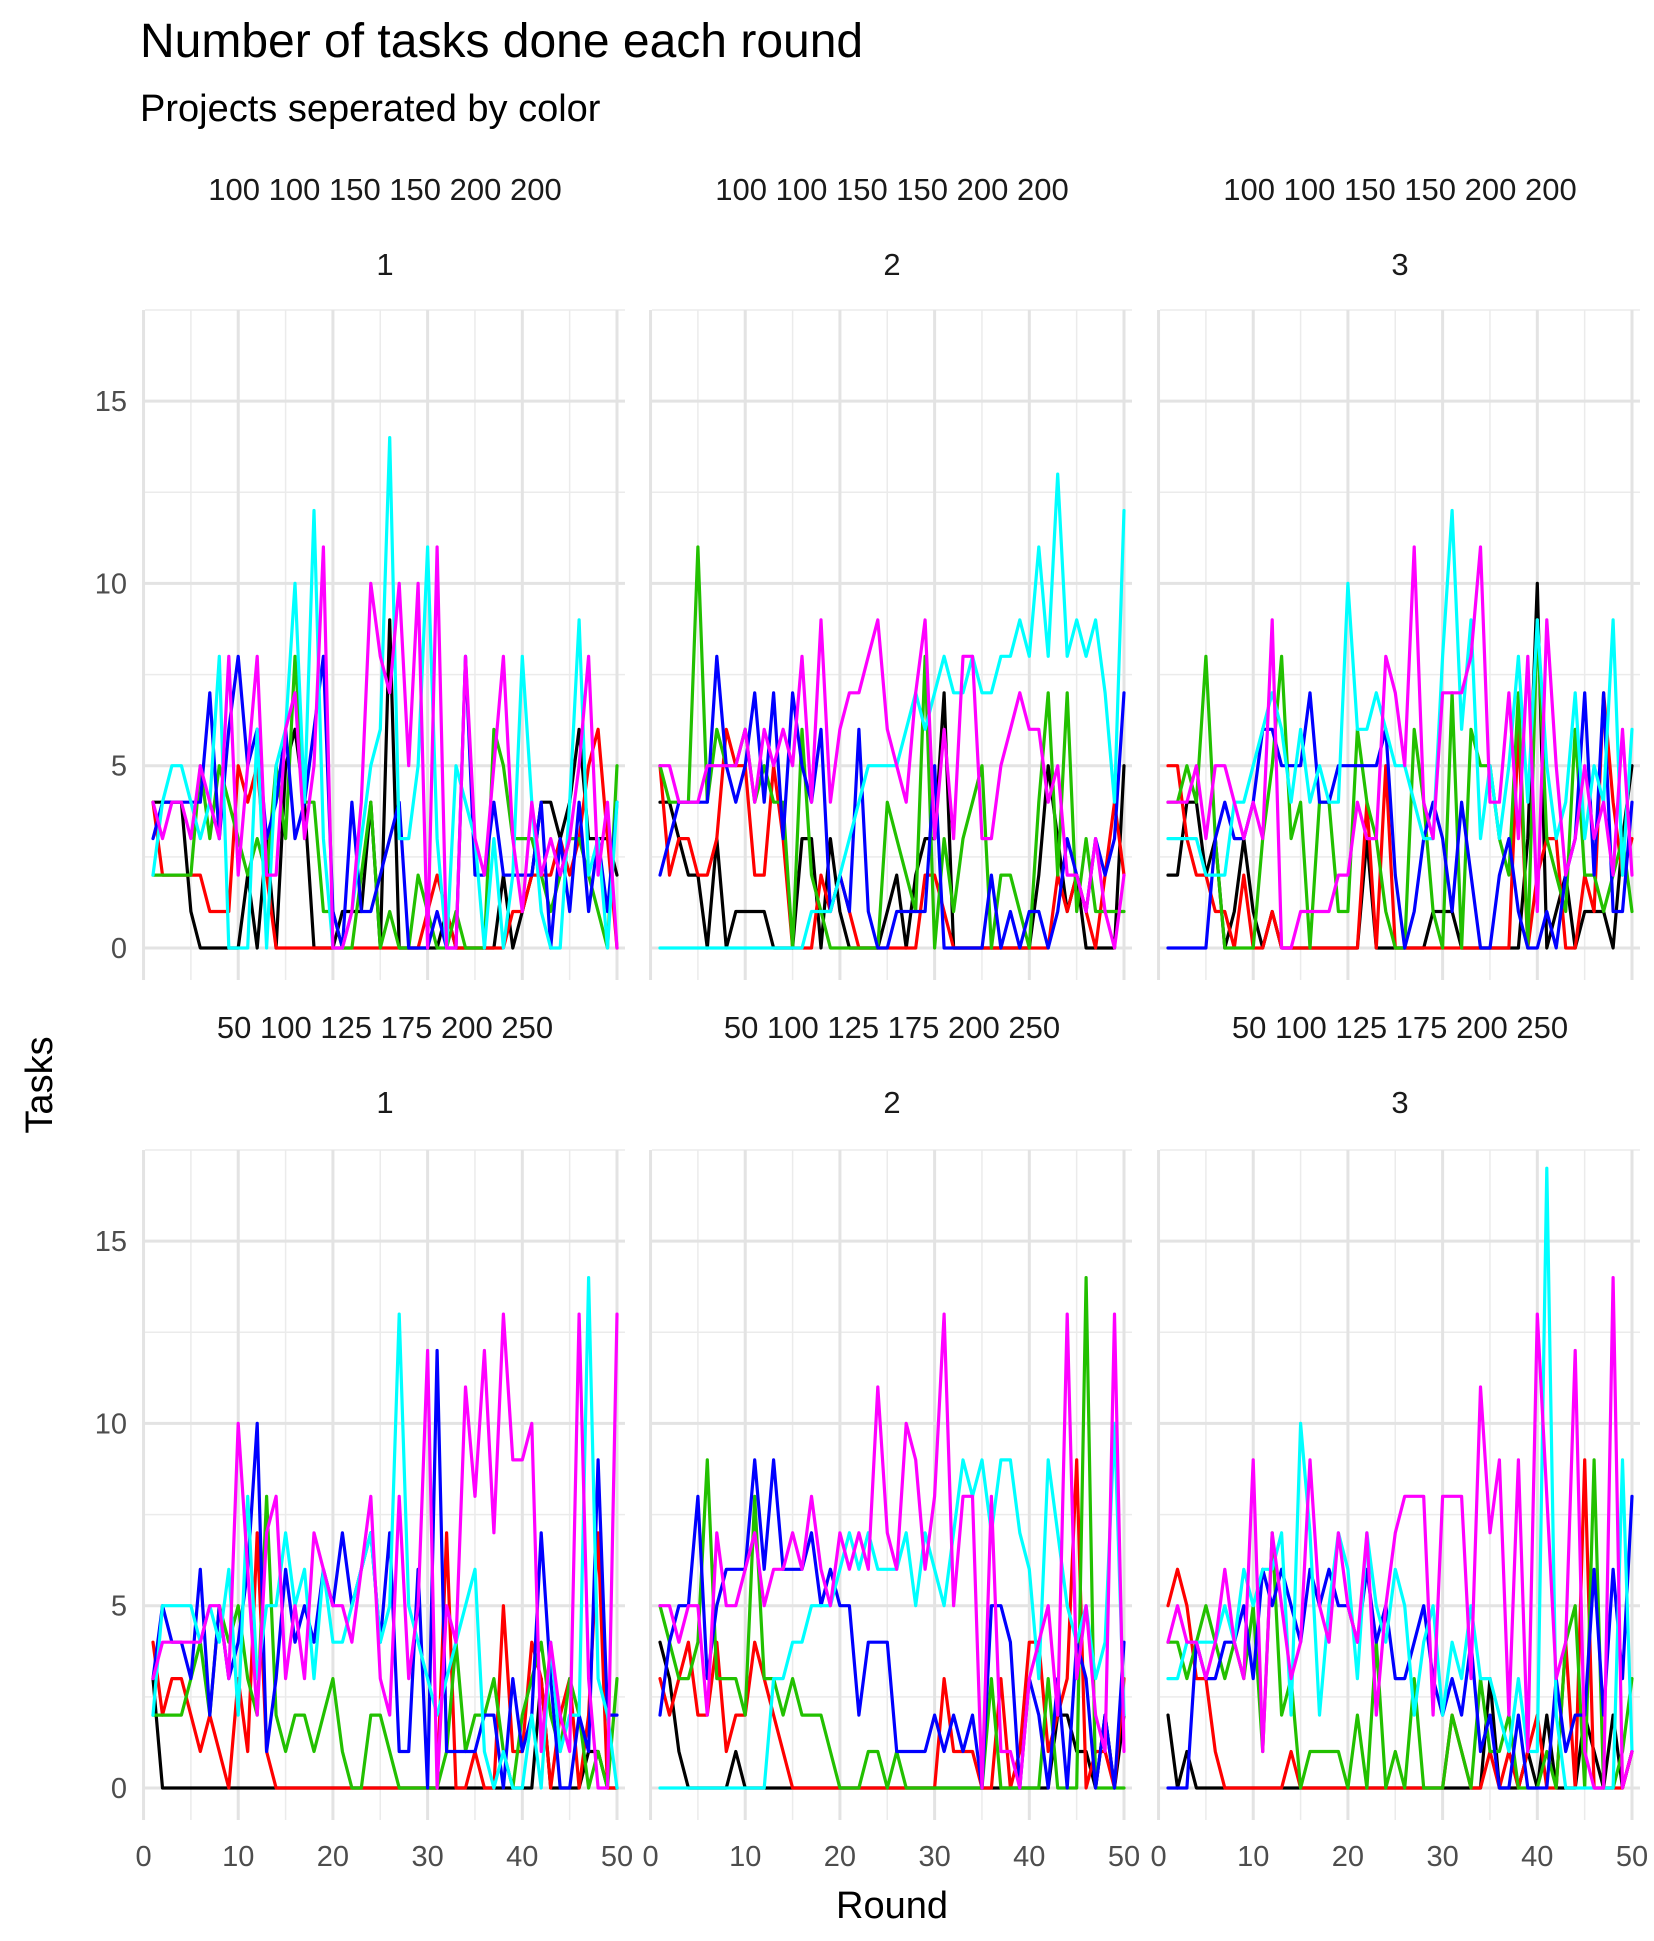  Describe the element at coordinates (892, 1906) in the screenshot. I see `x-axis-title: Round` at that location.